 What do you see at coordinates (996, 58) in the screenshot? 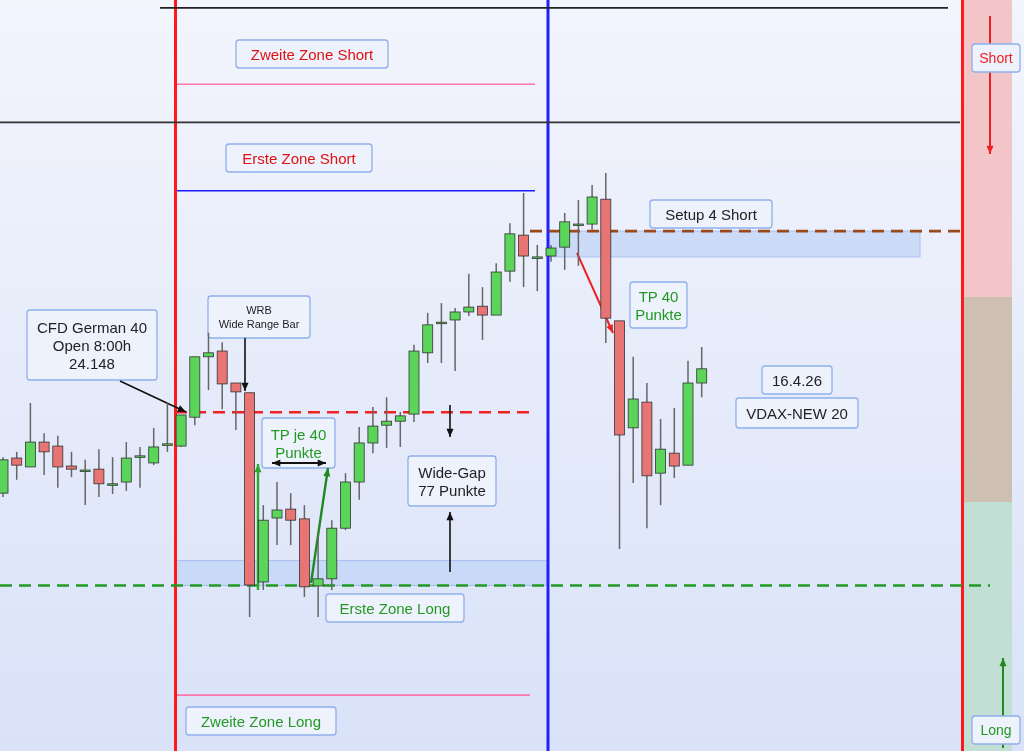
I see `text: Short` at bounding box center [996, 58].